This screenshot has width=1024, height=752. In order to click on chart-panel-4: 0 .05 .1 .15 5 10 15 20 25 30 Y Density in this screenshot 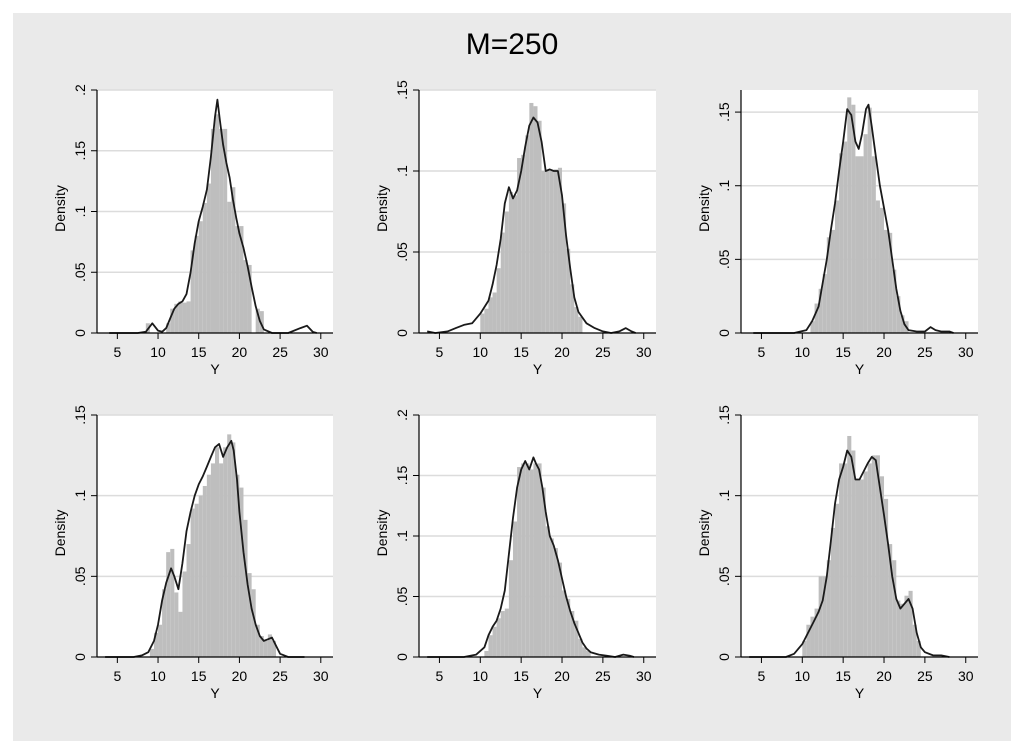, I will do `click(192, 553)`.